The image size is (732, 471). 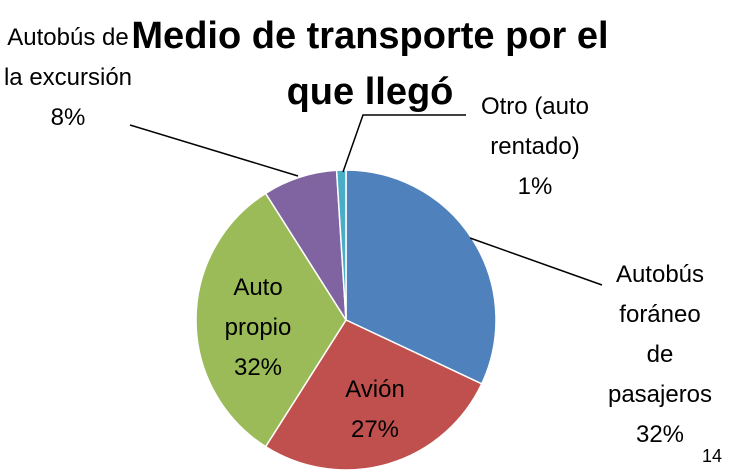 What do you see at coordinates (535, 126) in the screenshot?
I see `category-label: Otro (auto rentado)` at bounding box center [535, 126].